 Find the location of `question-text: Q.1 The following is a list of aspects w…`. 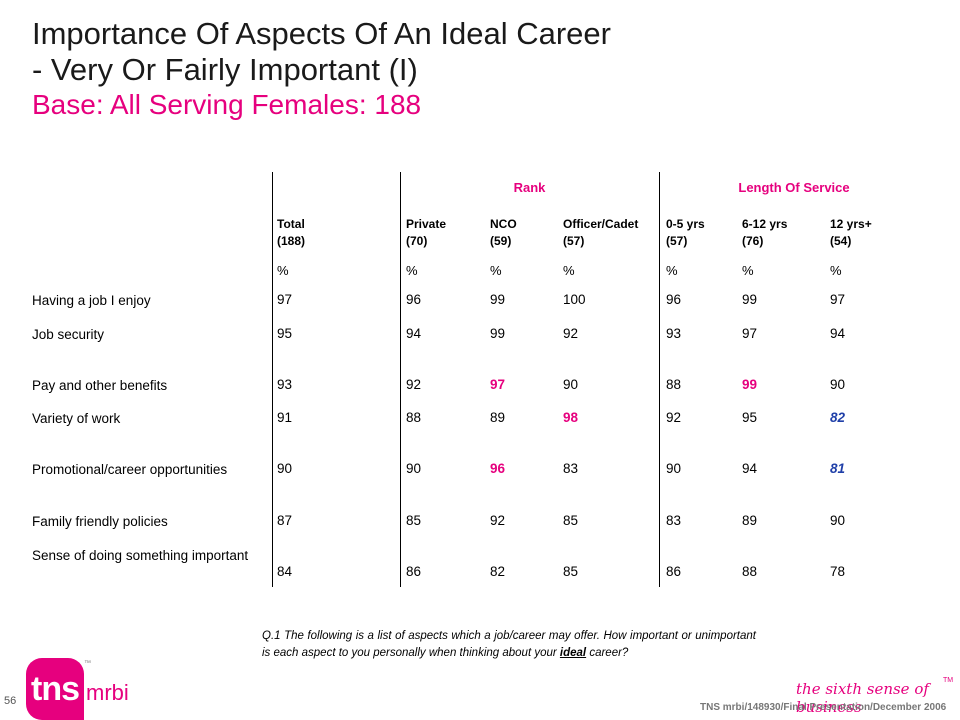

question-text: Q.1 The following is a list of aspects w… is located at coordinates (509, 645).